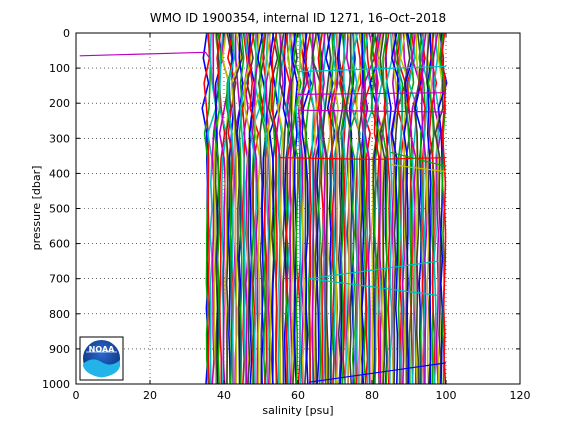  I want to click on x-tick-label: 80, so click(372, 395).